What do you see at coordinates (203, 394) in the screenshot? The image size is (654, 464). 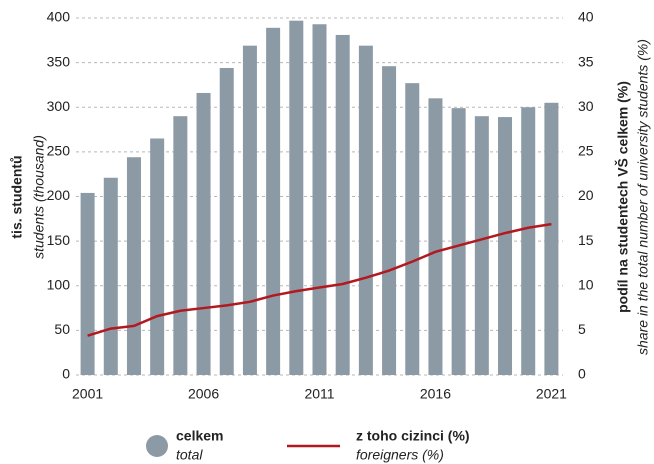 I see `x-tick-label: 2006` at bounding box center [203, 394].